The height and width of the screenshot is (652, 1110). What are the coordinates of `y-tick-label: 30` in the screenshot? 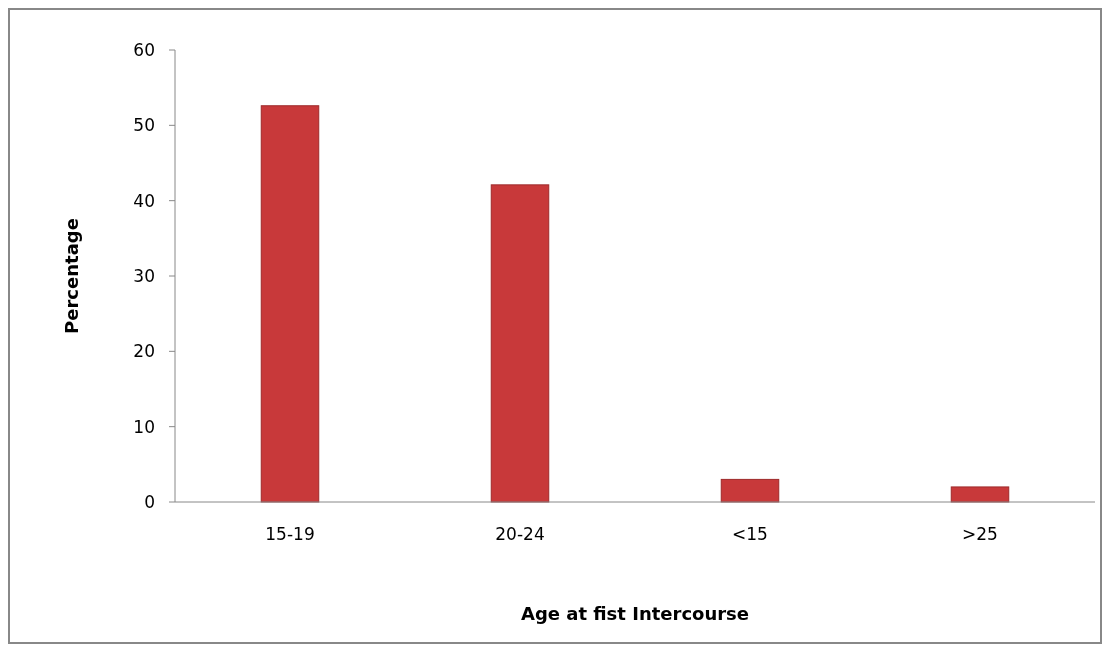 It's located at (144, 275).